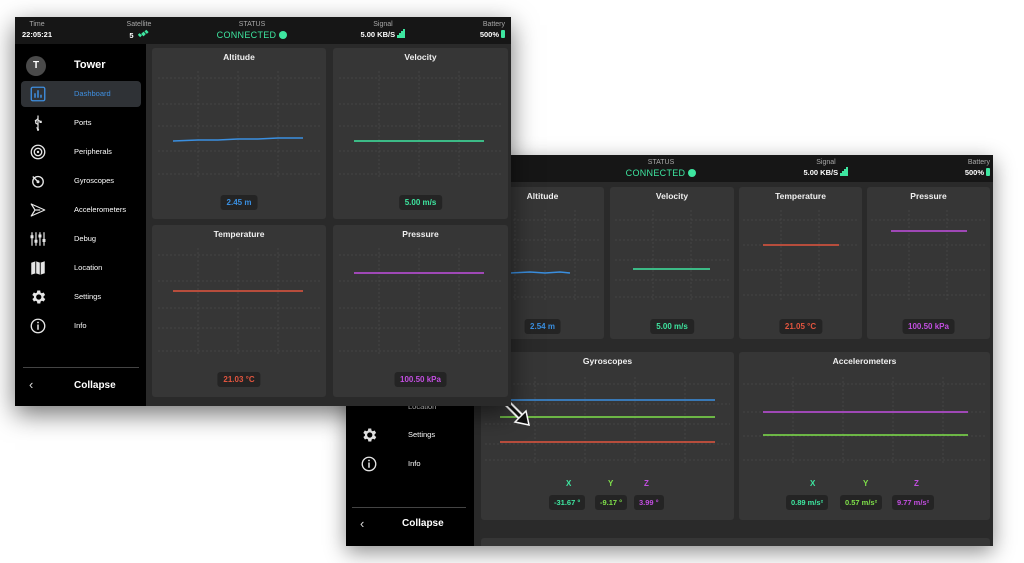 The height and width of the screenshot is (563, 1024). I want to click on satellite-value: 5, so click(131, 35).